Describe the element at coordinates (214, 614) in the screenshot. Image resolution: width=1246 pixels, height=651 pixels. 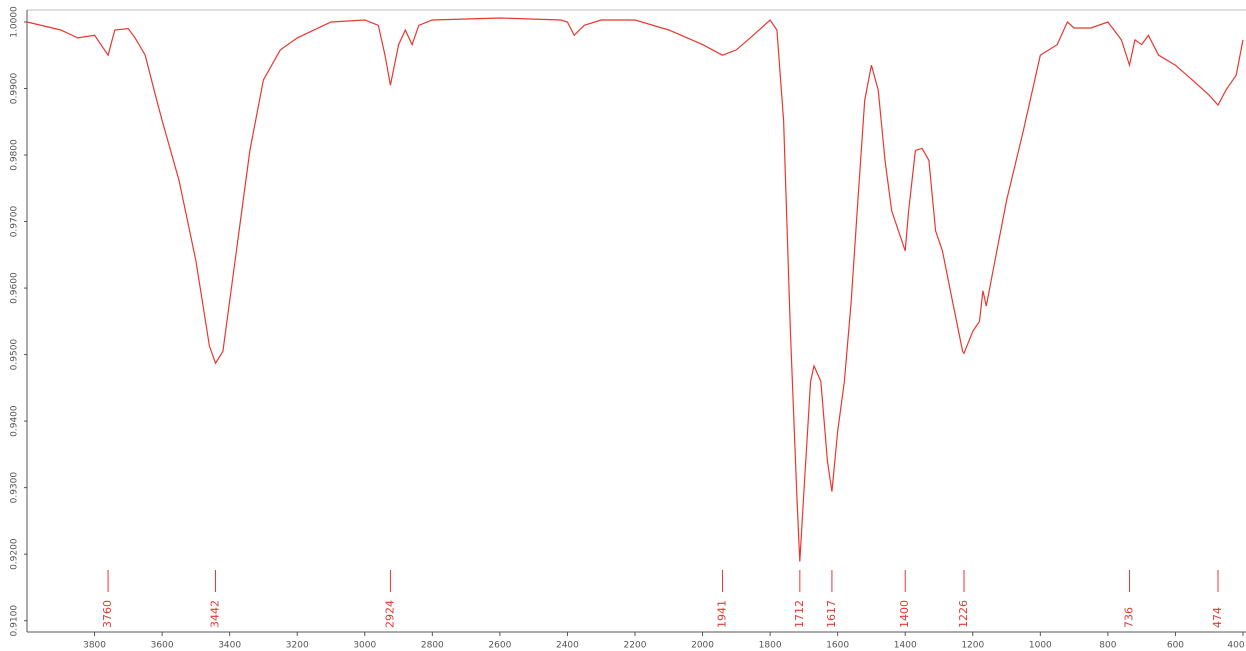
I see `peak-label: 3442` at that location.